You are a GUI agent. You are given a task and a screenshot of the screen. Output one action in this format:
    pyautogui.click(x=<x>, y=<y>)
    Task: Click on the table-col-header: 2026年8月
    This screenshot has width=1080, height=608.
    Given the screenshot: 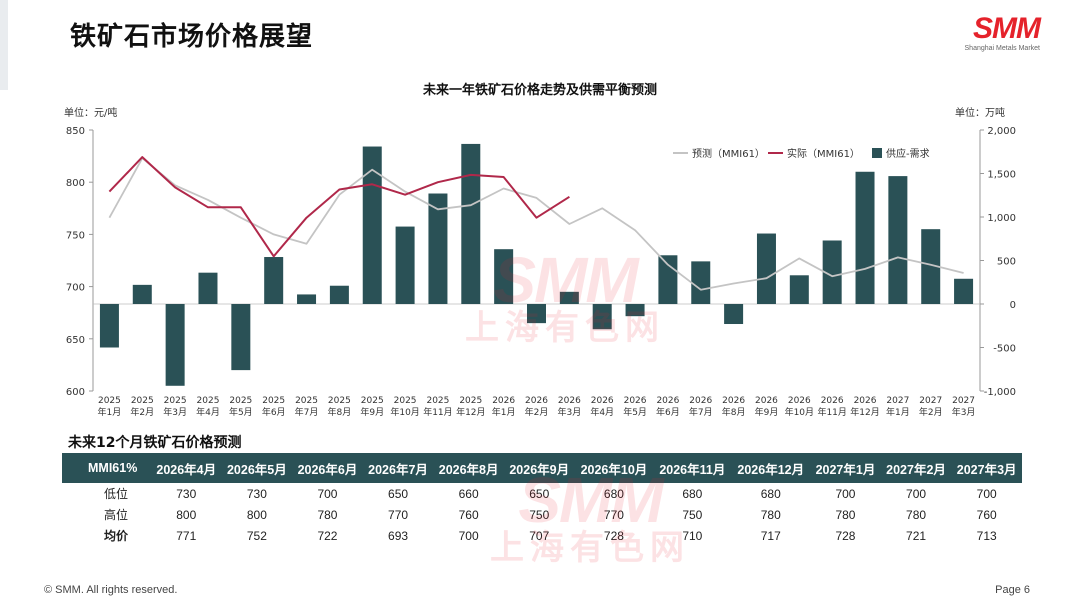 What is the action you would take?
    pyautogui.click(x=468, y=468)
    